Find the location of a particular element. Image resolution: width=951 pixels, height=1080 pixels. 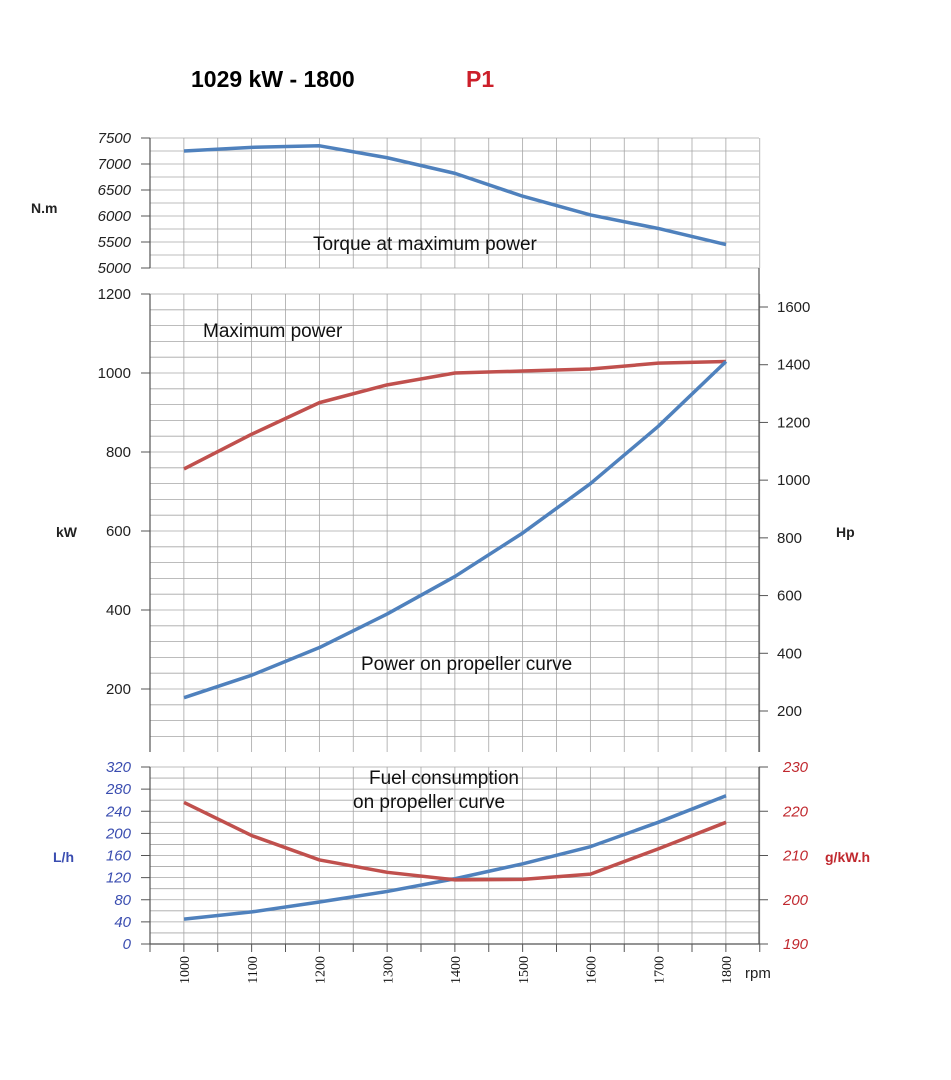

fuel-y-tick-label: 160 is located at coordinates (119, 856).